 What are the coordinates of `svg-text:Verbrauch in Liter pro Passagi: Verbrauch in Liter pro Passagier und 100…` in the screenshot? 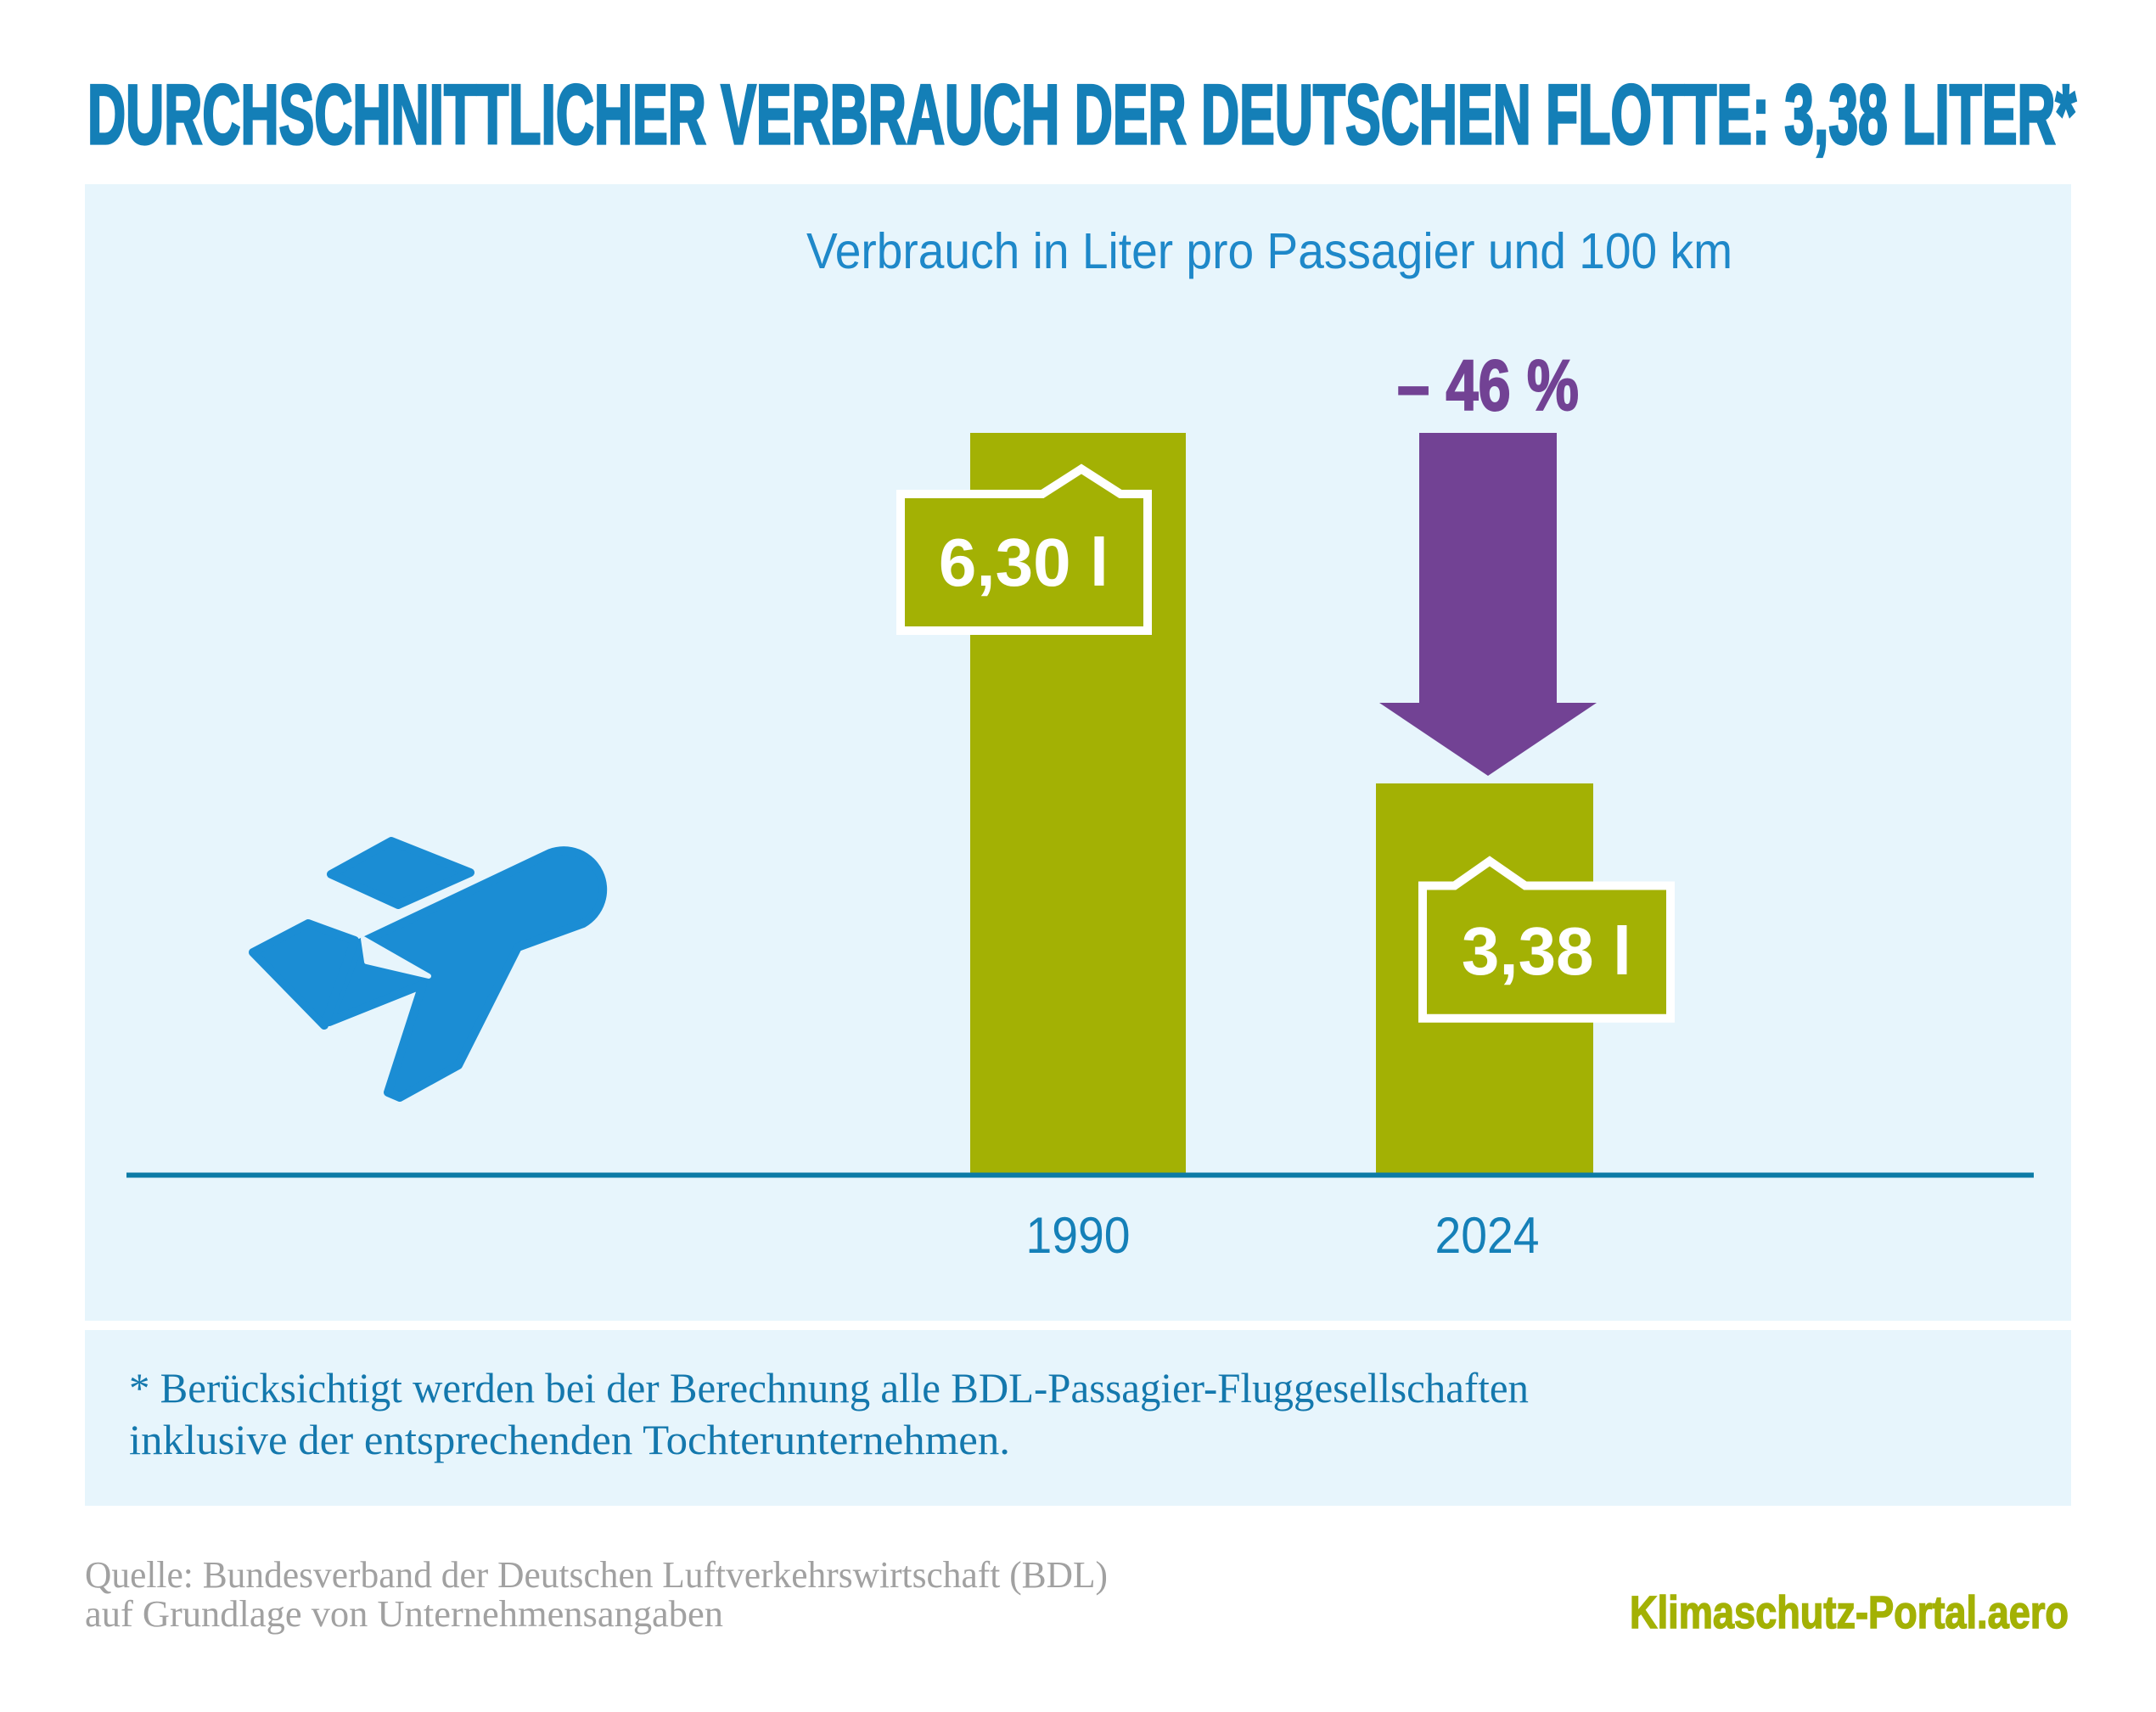 It's located at (1269, 251).